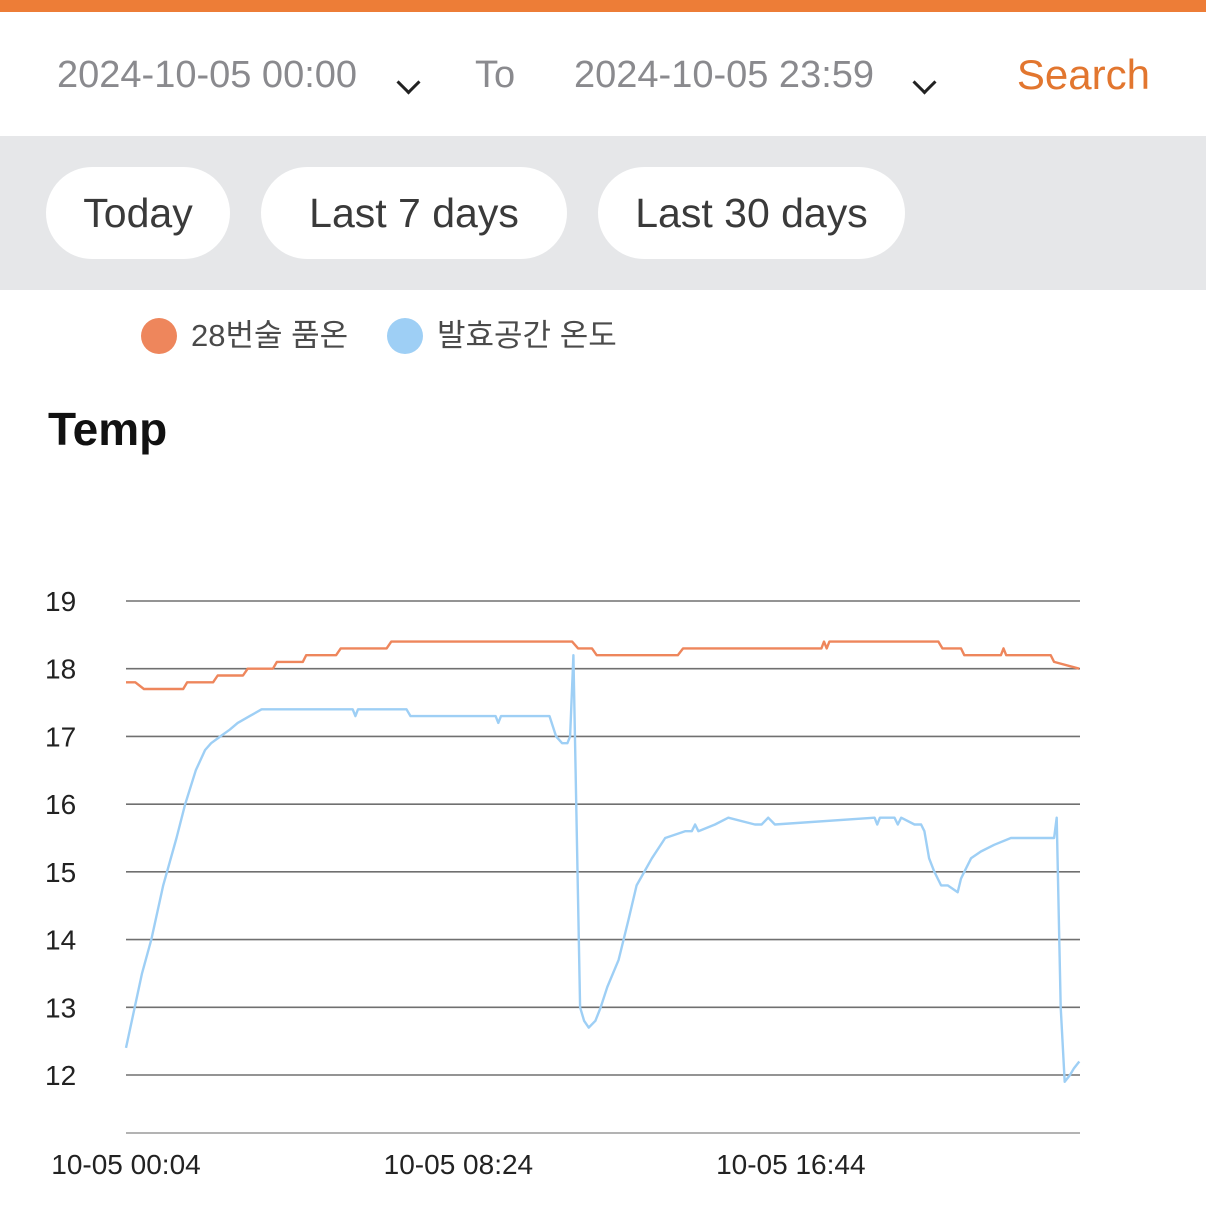 The image size is (1206, 1206). What do you see at coordinates (60, 872) in the screenshot?
I see `y-tick-label: 15` at bounding box center [60, 872].